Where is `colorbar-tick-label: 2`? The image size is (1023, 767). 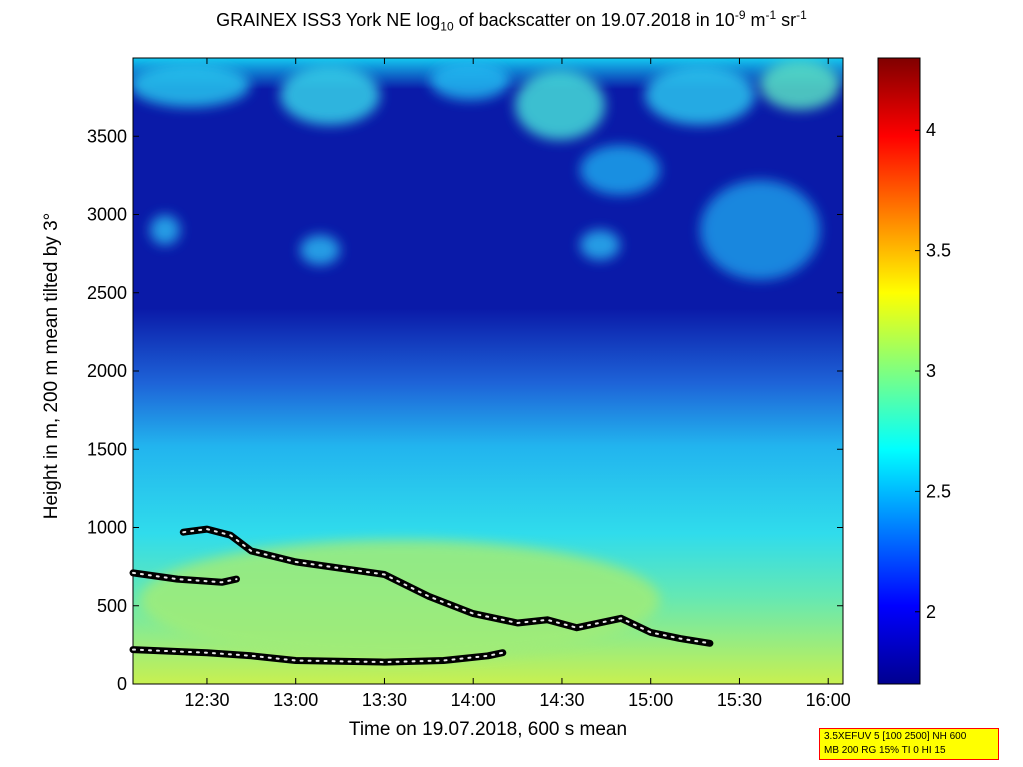 colorbar-tick-label: 2 is located at coordinates (931, 612).